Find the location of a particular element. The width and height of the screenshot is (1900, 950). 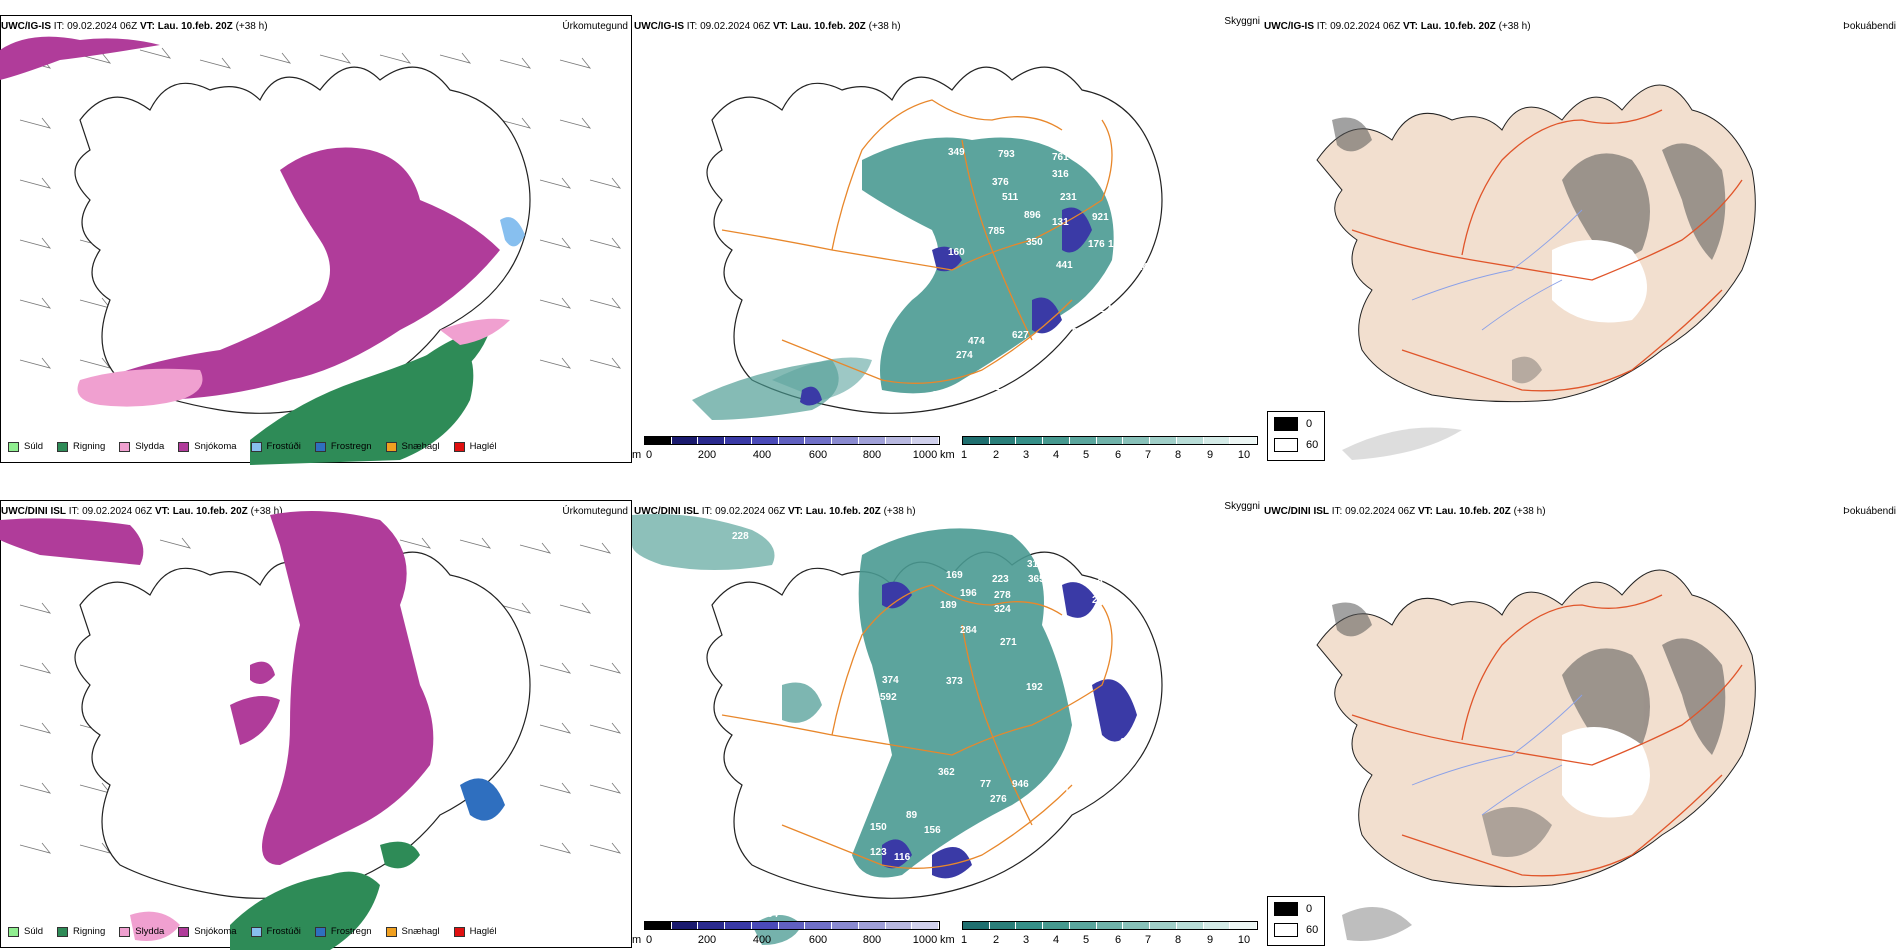

svg-text: 77 is located at coordinates (986, 784).